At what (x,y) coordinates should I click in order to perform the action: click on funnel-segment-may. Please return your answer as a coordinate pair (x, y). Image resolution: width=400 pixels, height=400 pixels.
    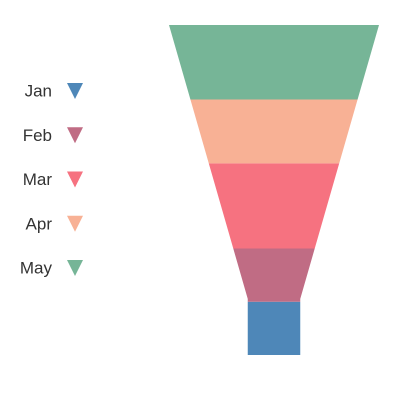
    Looking at the image, I should click on (274, 62).